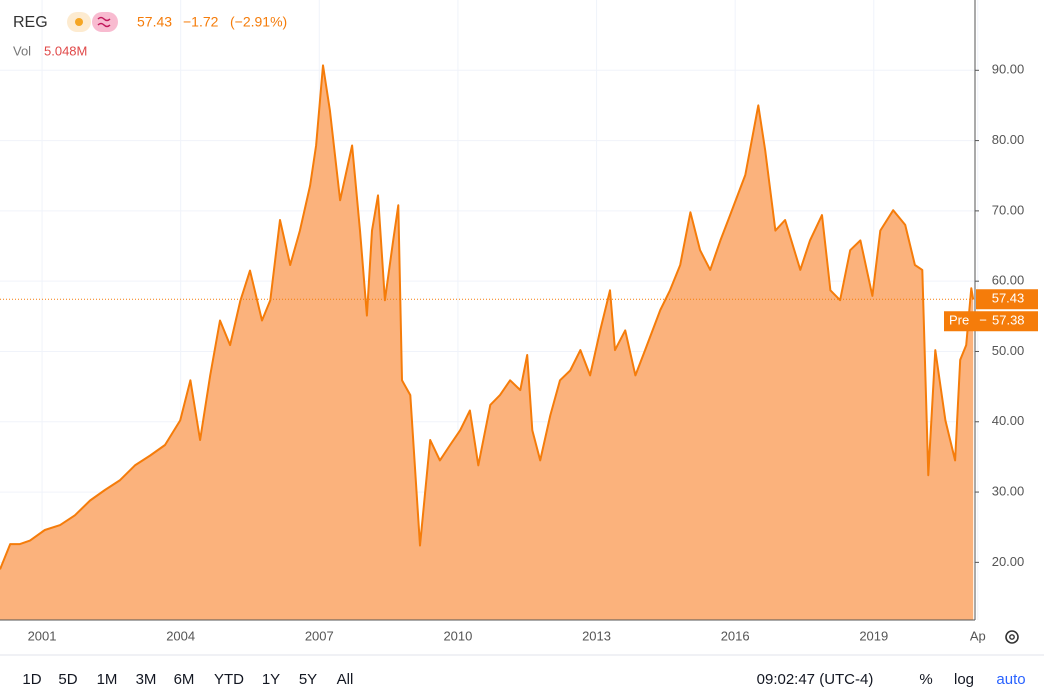 This screenshot has height=697, width=1044. What do you see at coordinates (1008, 561) in the screenshot?
I see `y-tick-label: 20.00` at bounding box center [1008, 561].